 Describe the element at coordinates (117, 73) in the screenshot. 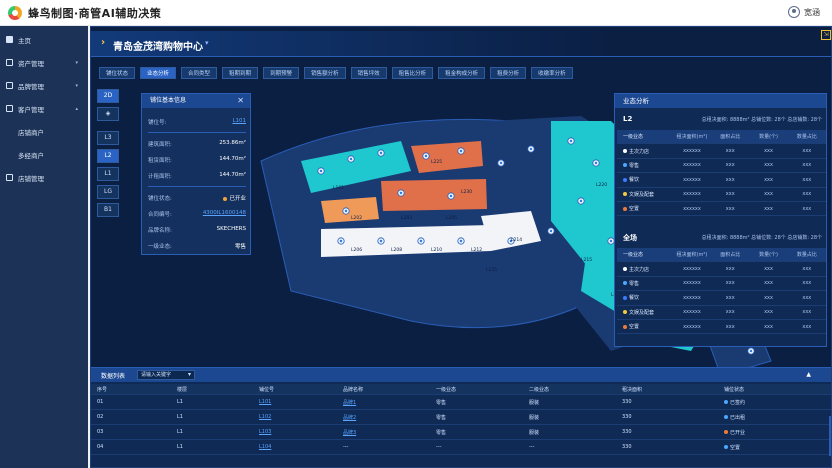

I see `tab-unit-status: 铺位状态` at that location.